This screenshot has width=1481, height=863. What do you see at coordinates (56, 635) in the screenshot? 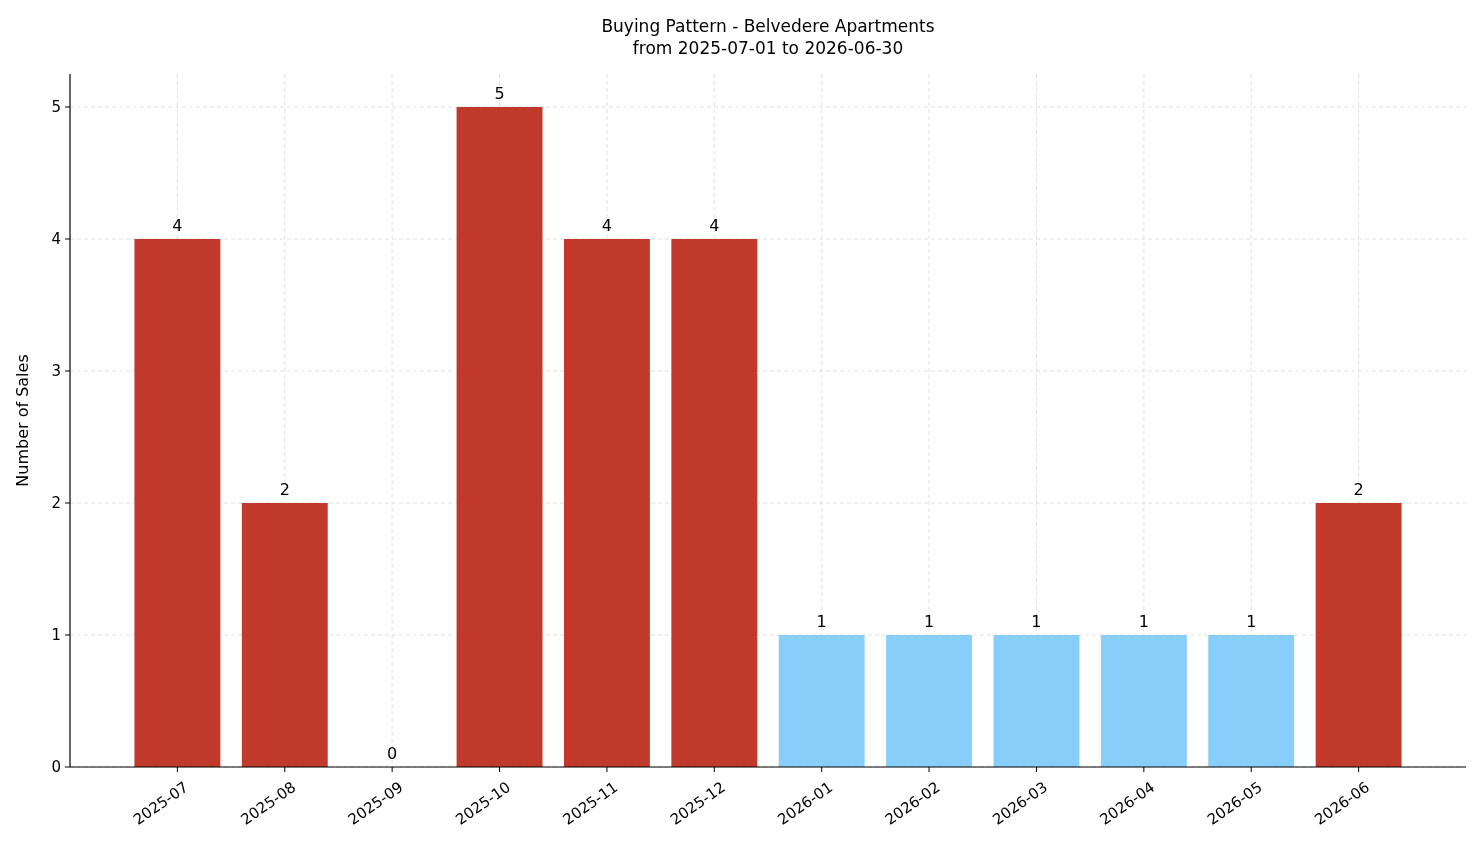
I see `y-tick-label: 1` at bounding box center [56, 635].